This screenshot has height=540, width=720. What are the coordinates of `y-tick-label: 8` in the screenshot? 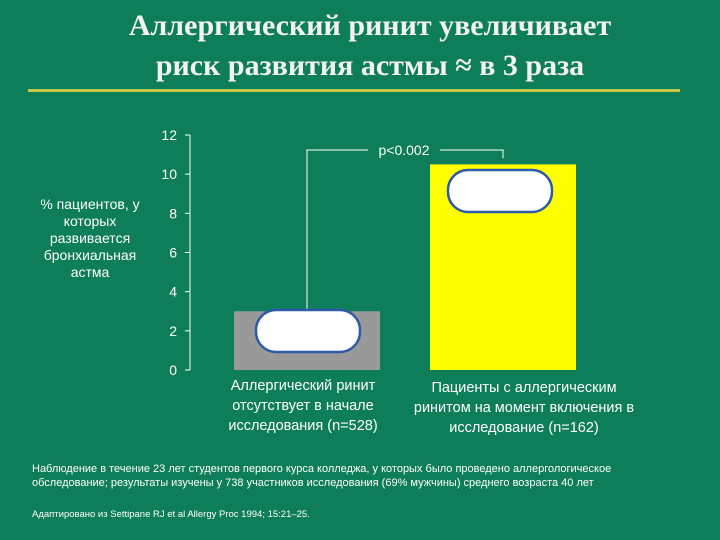 It's located at (173, 213).